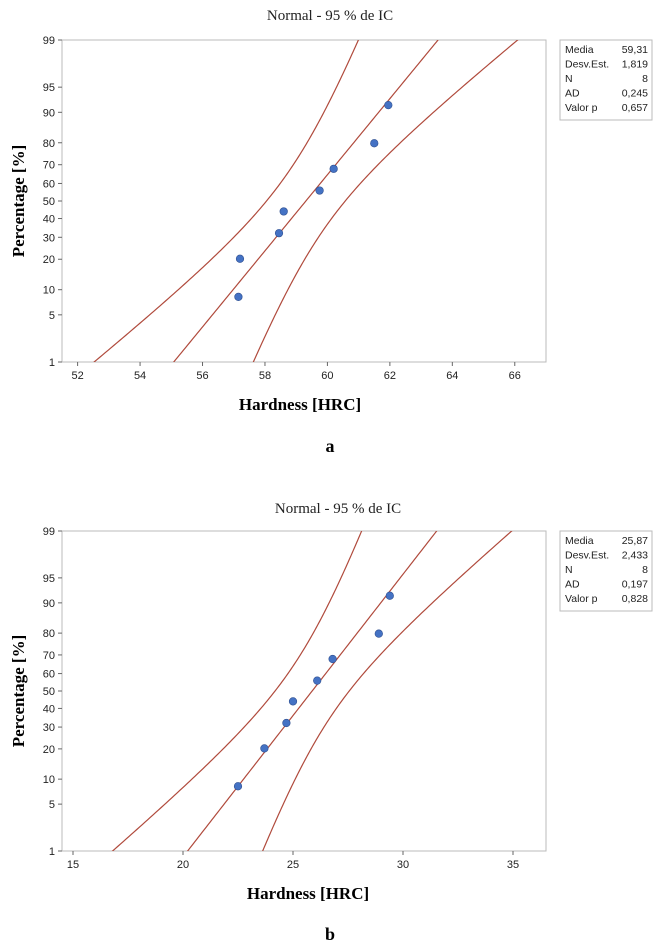 The width and height of the screenshot is (654, 949). Describe the element at coordinates (330, 446) in the screenshot. I see `panel-label: a` at that location.